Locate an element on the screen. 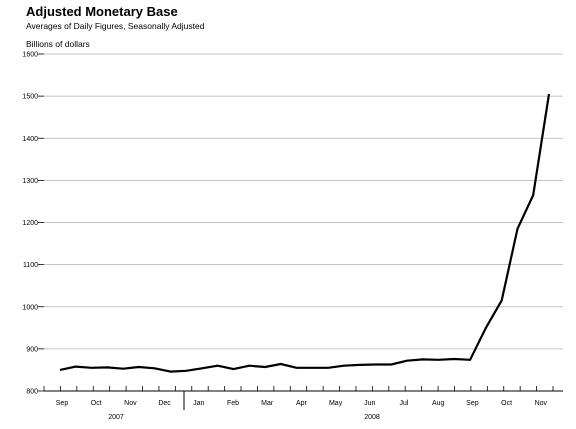 The image size is (576, 429). y-tick-label: 800 is located at coordinates (32, 392).